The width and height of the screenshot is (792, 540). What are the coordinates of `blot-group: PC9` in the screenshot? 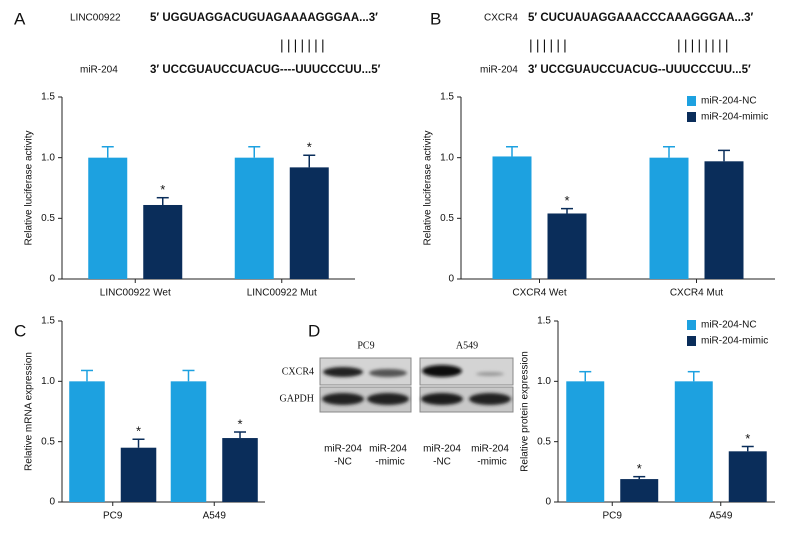 It's located at (365, 345).